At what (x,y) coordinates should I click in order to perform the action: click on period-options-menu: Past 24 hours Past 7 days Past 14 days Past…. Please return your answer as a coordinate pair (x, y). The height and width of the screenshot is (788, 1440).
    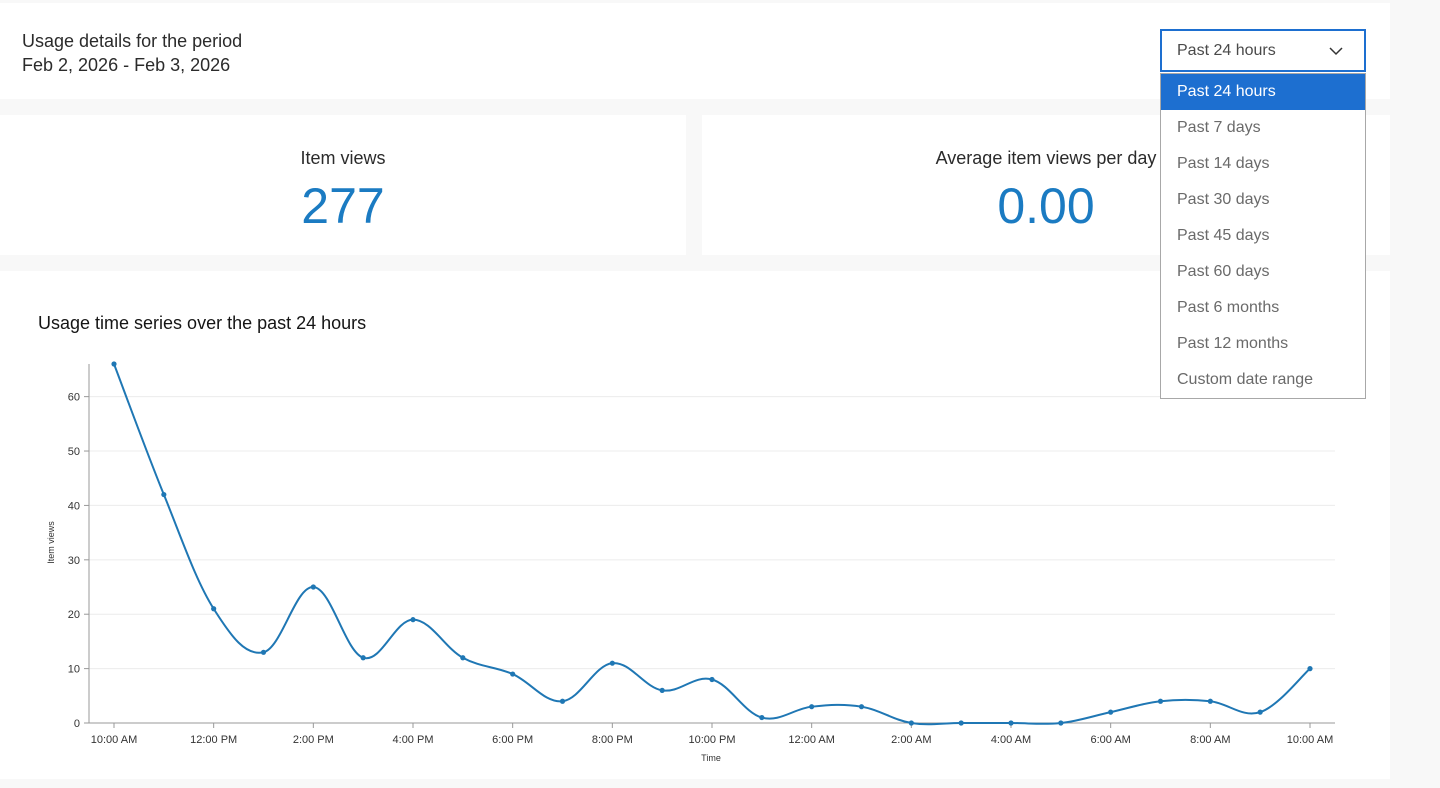
    Looking at the image, I should click on (1263, 236).